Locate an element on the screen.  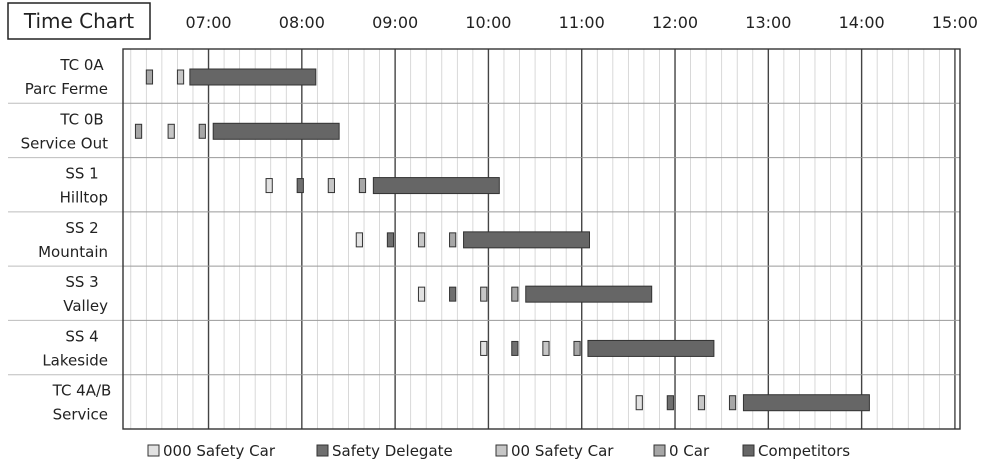
legend-item: Competitors is located at coordinates (796, 451).